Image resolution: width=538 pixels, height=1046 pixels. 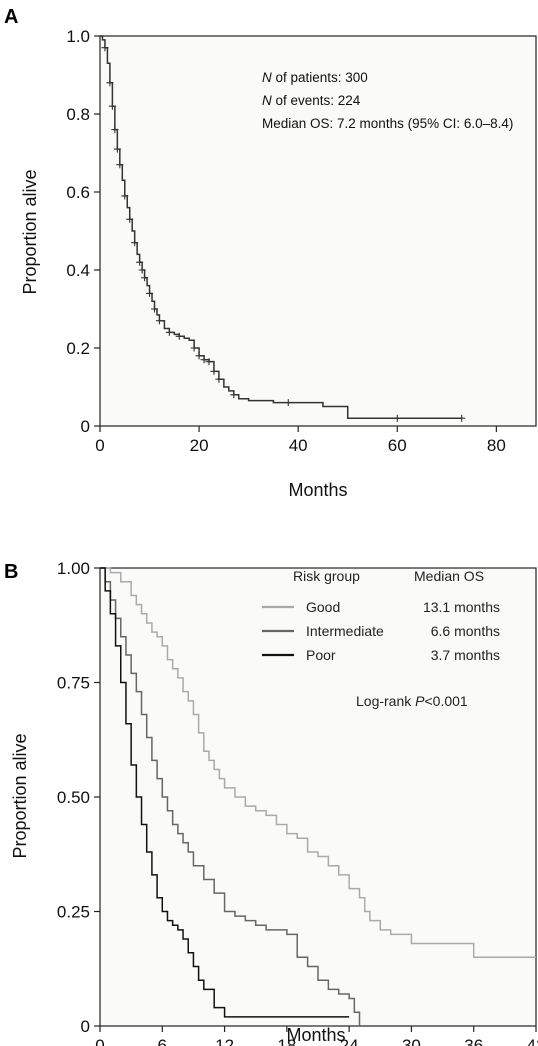 I want to click on annotation-median: Median OS: 7.2 months (95% CI: 6.0–8.4), so click(x=387, y=123).